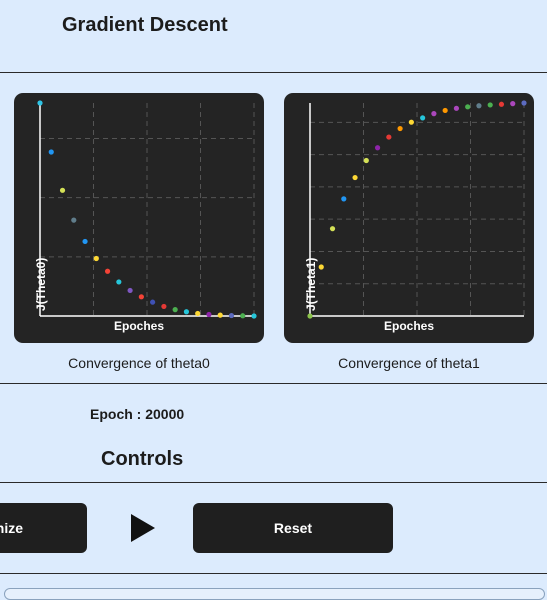 The width and height of the screenshot is (547, 600). Describe the element at coordinates (142, 459) in the screenshot. I see `controls-heading: Controls` at that location.